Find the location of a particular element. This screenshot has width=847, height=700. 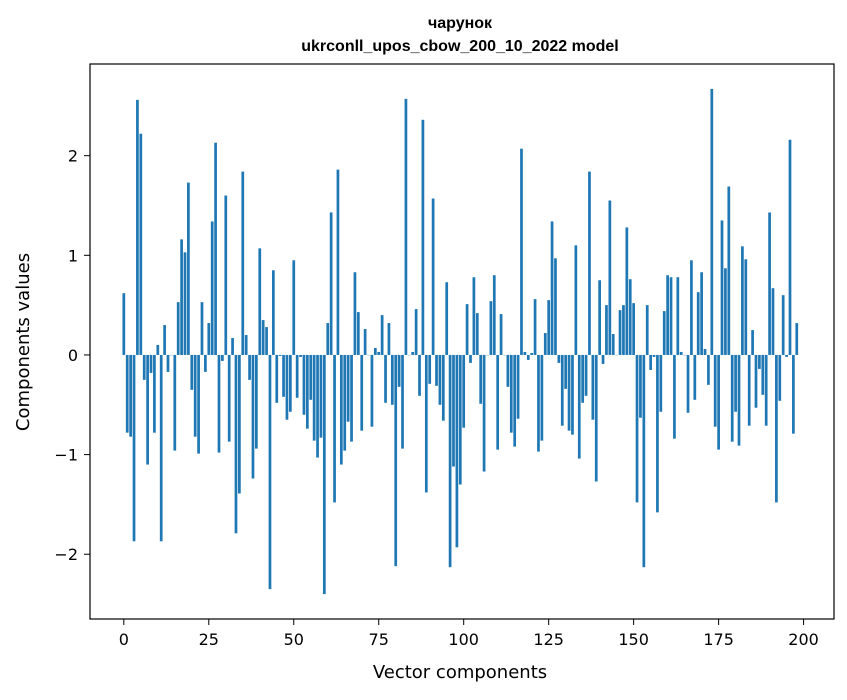

x-tick-label: 100 is located at coordinates (463, 639).